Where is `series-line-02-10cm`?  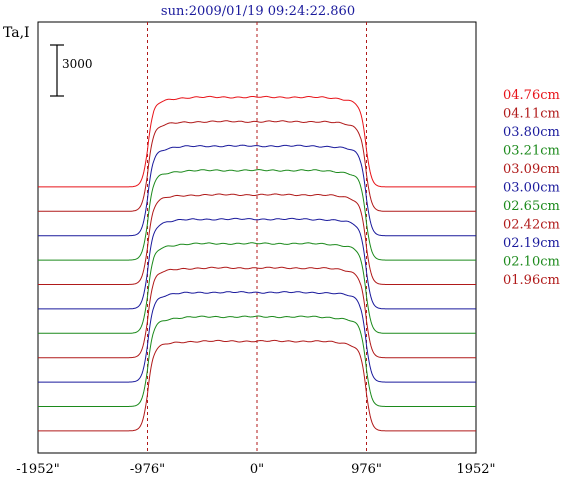
series-line-02-10cm is located at coordinates (257, 361).